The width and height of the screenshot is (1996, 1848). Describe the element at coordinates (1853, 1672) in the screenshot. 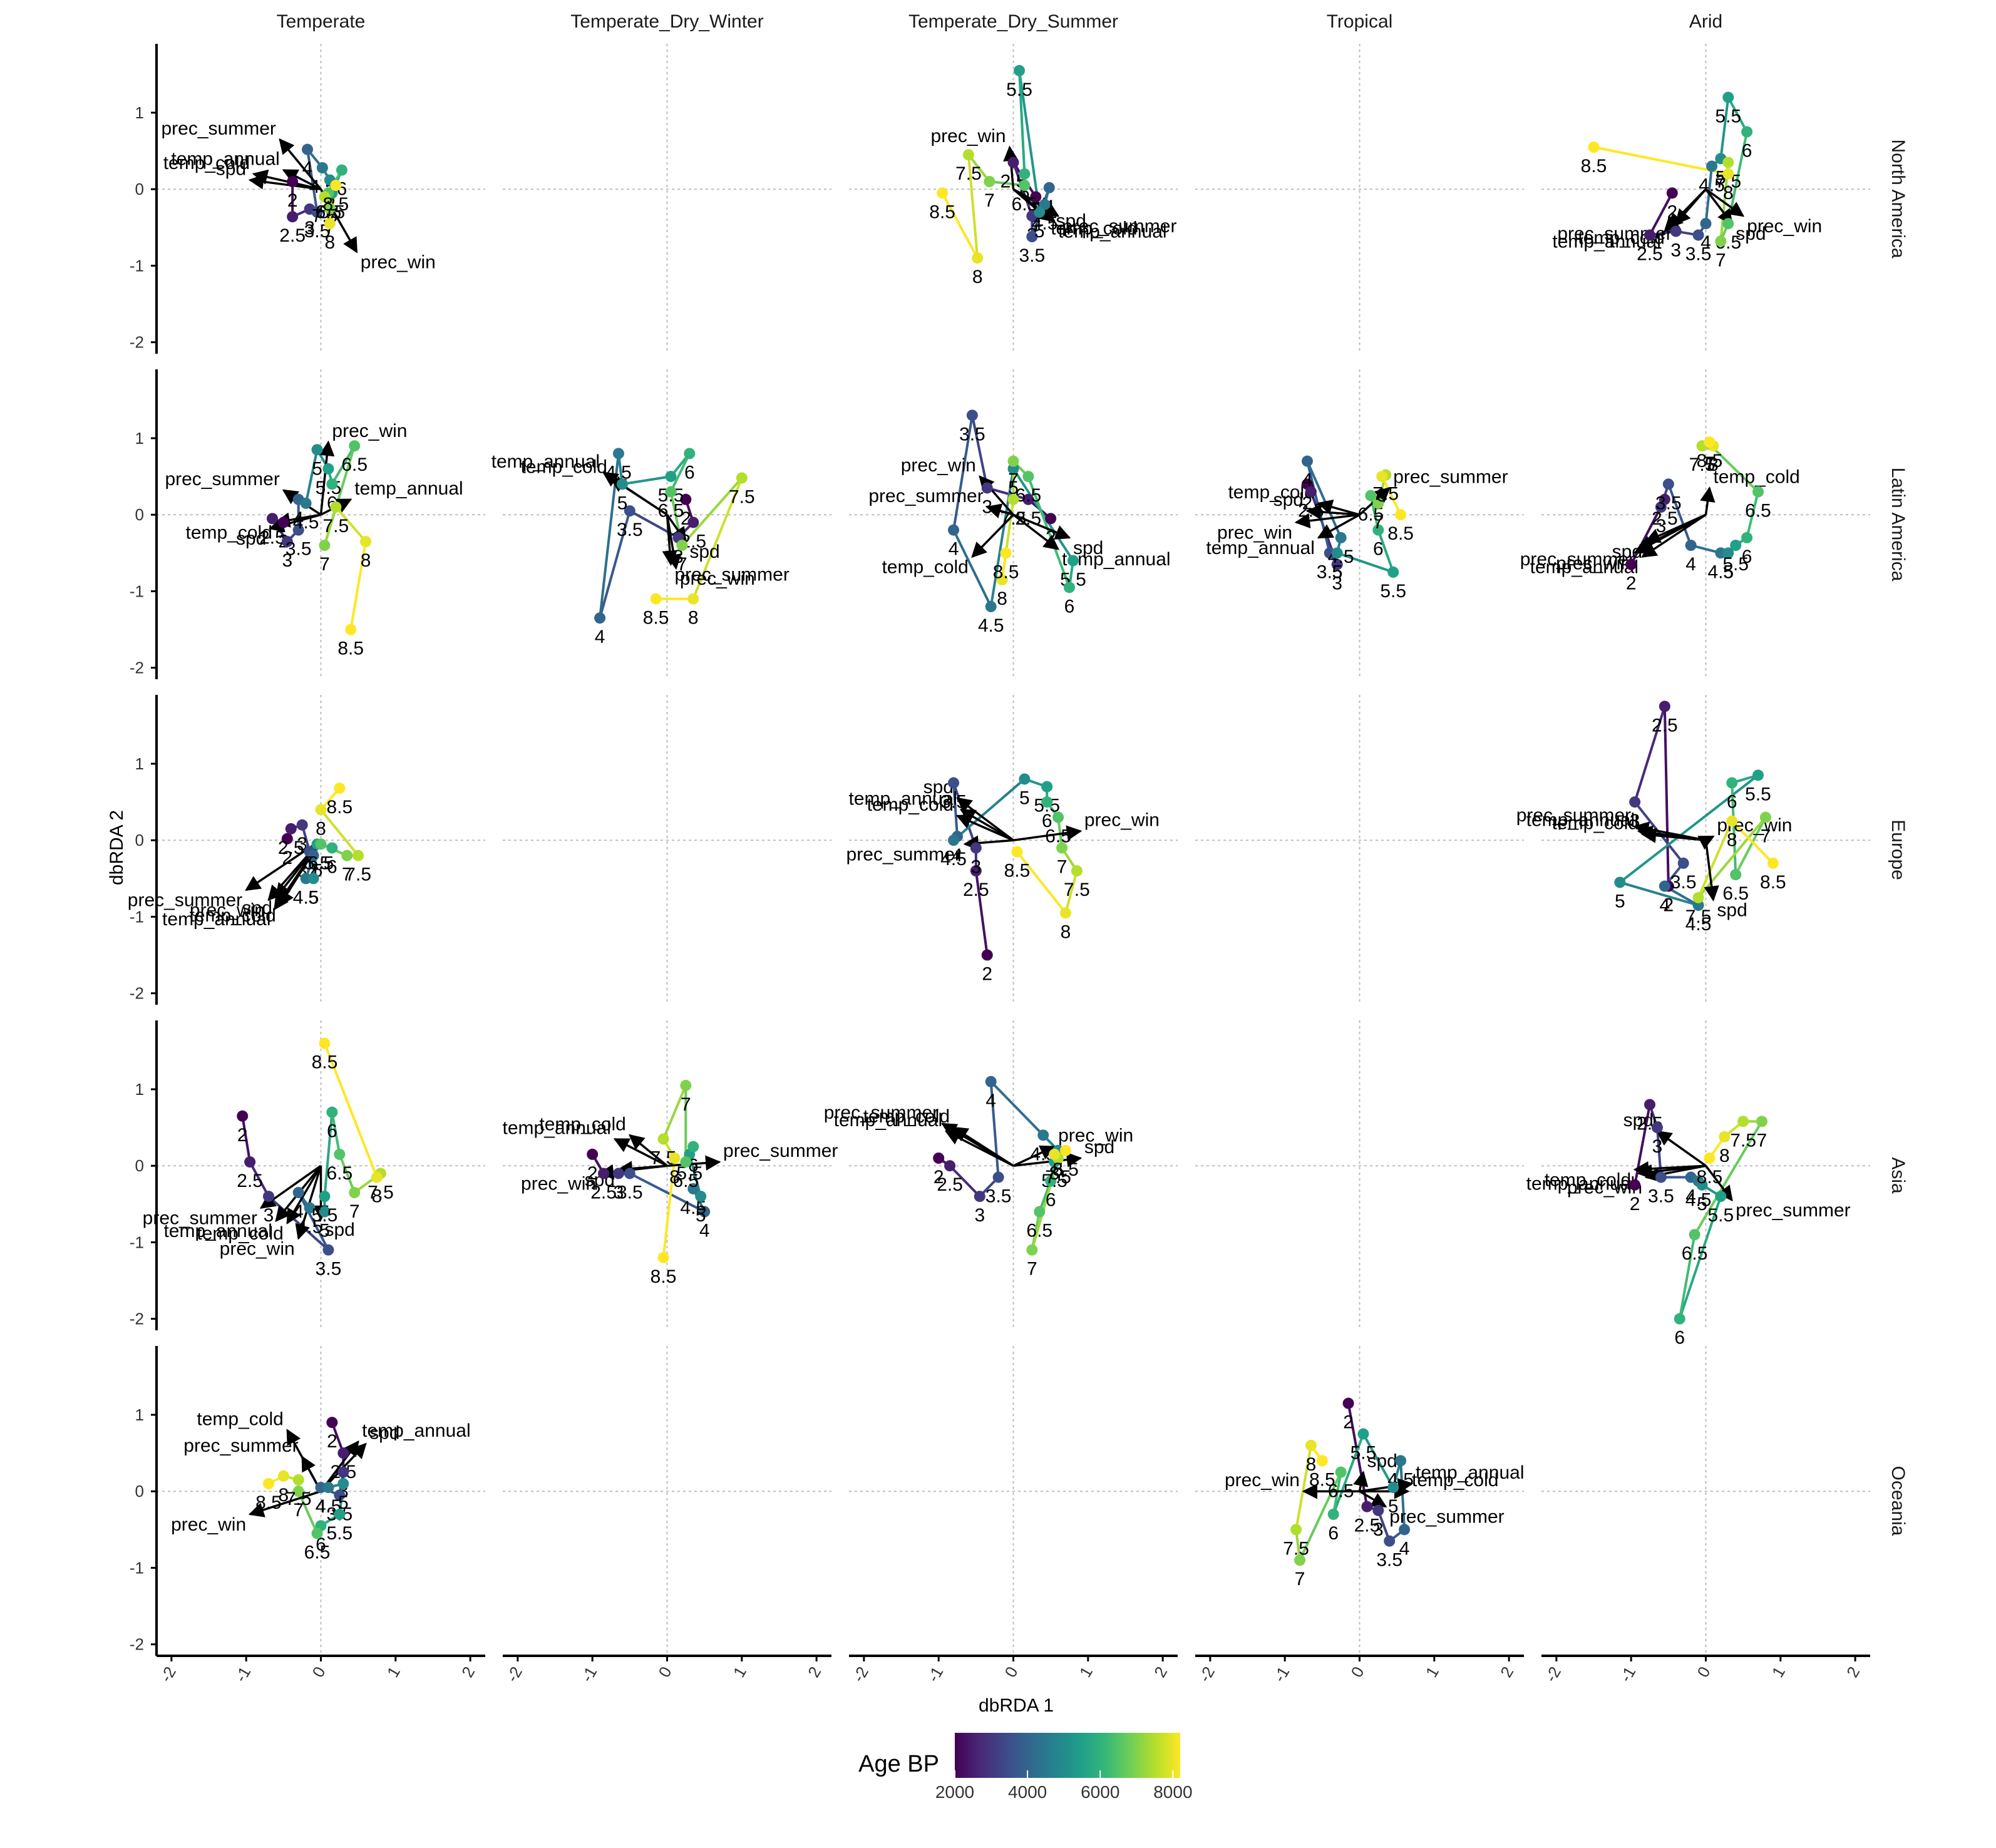

I see `x-tick-label: 2` at that location.